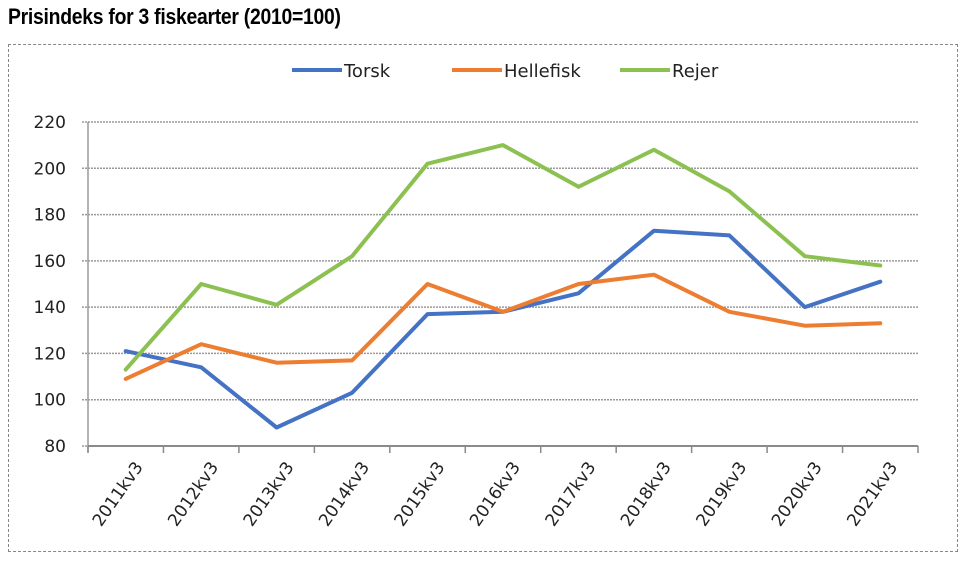 This screenshot has width=960, height=562. I want to click on legend-item-hellefisk: Hellefisk, so click(516, 71).